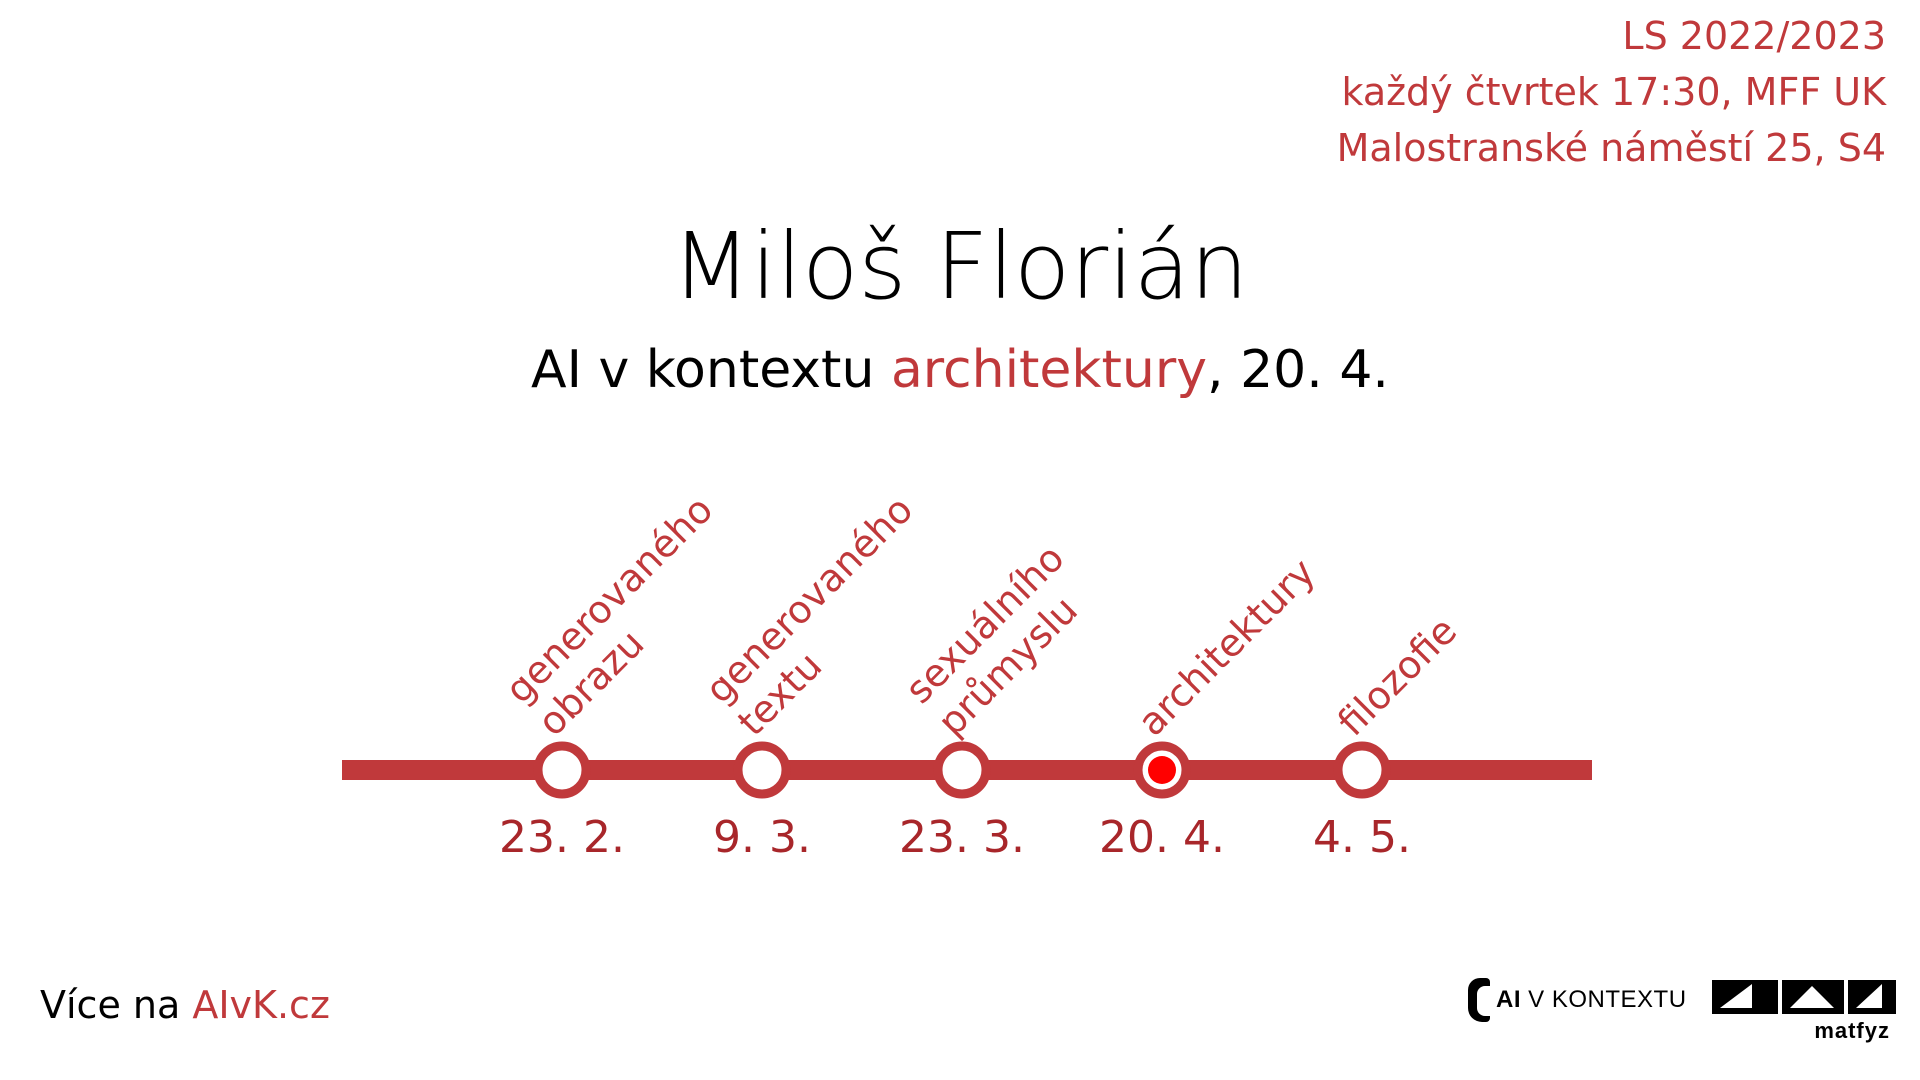  I want to click on topic-suffix: , 20. 4., so click(1298, 370).